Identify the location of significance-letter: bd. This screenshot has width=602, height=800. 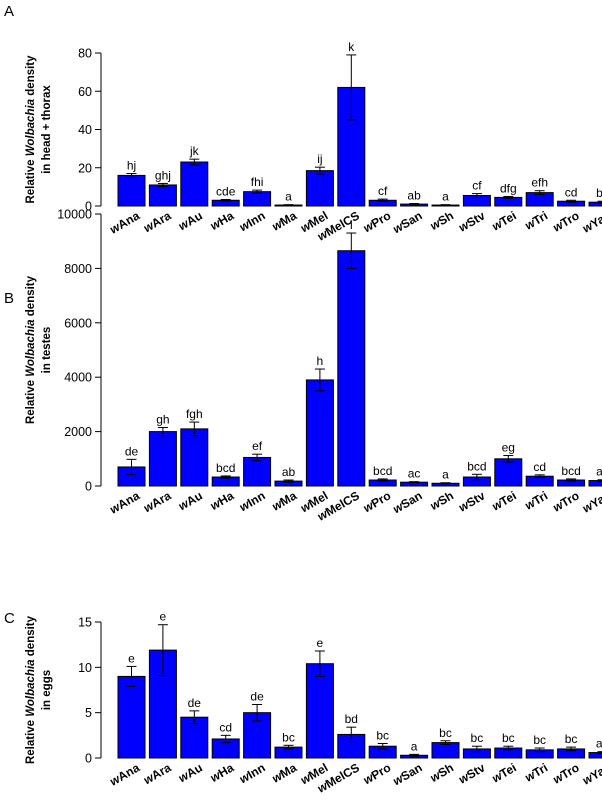
(351, 719).